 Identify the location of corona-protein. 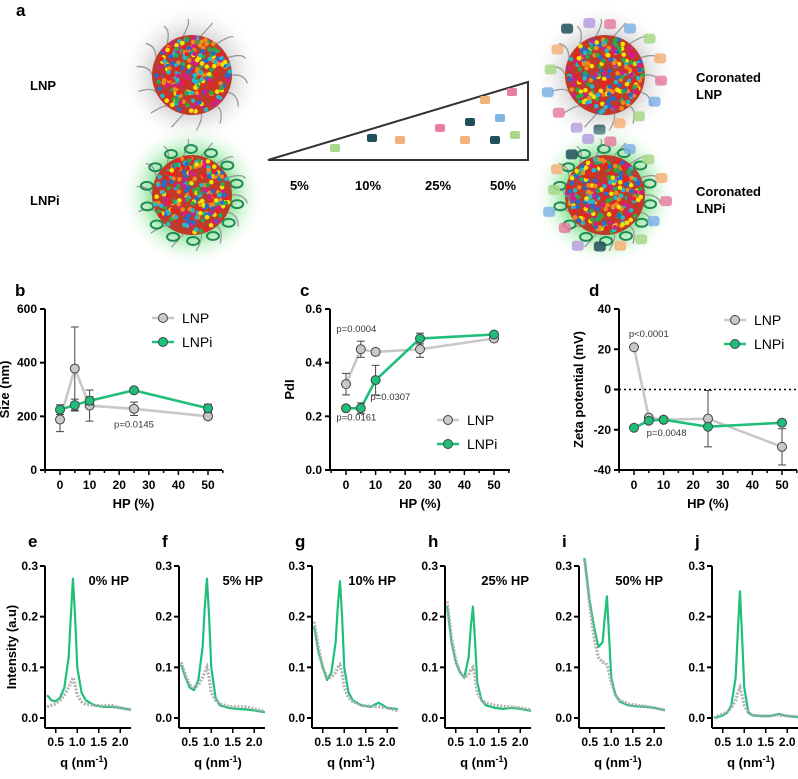
(641, 239).